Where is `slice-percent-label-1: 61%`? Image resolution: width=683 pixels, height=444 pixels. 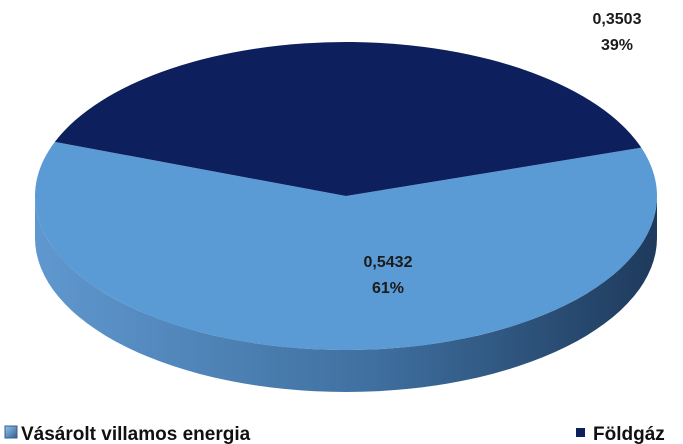 slice-percent-label-1: 61% is located at coordinates (388, 288).